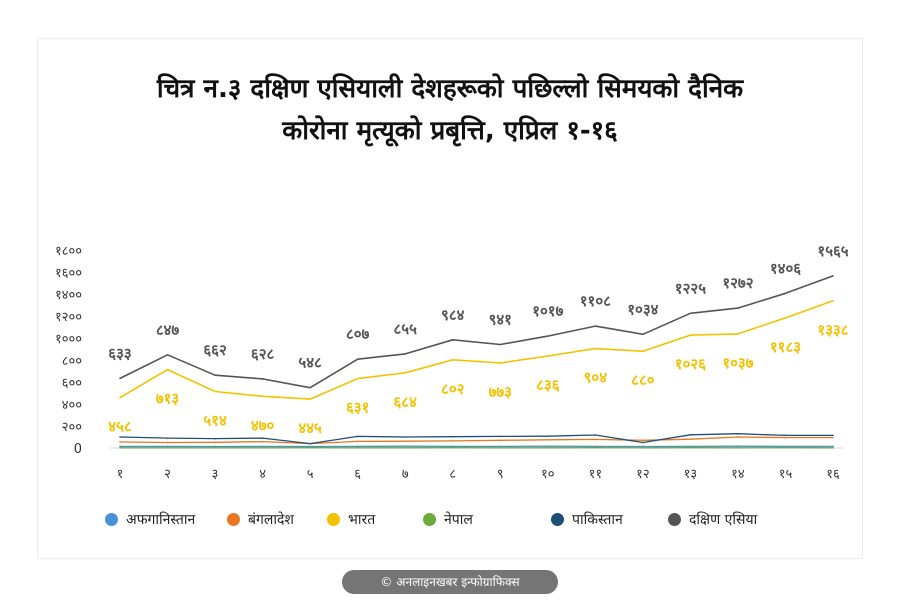  Describe the element at coordinates (362, 520) in the screenshot. I see `legend-label: भारत` at that location.